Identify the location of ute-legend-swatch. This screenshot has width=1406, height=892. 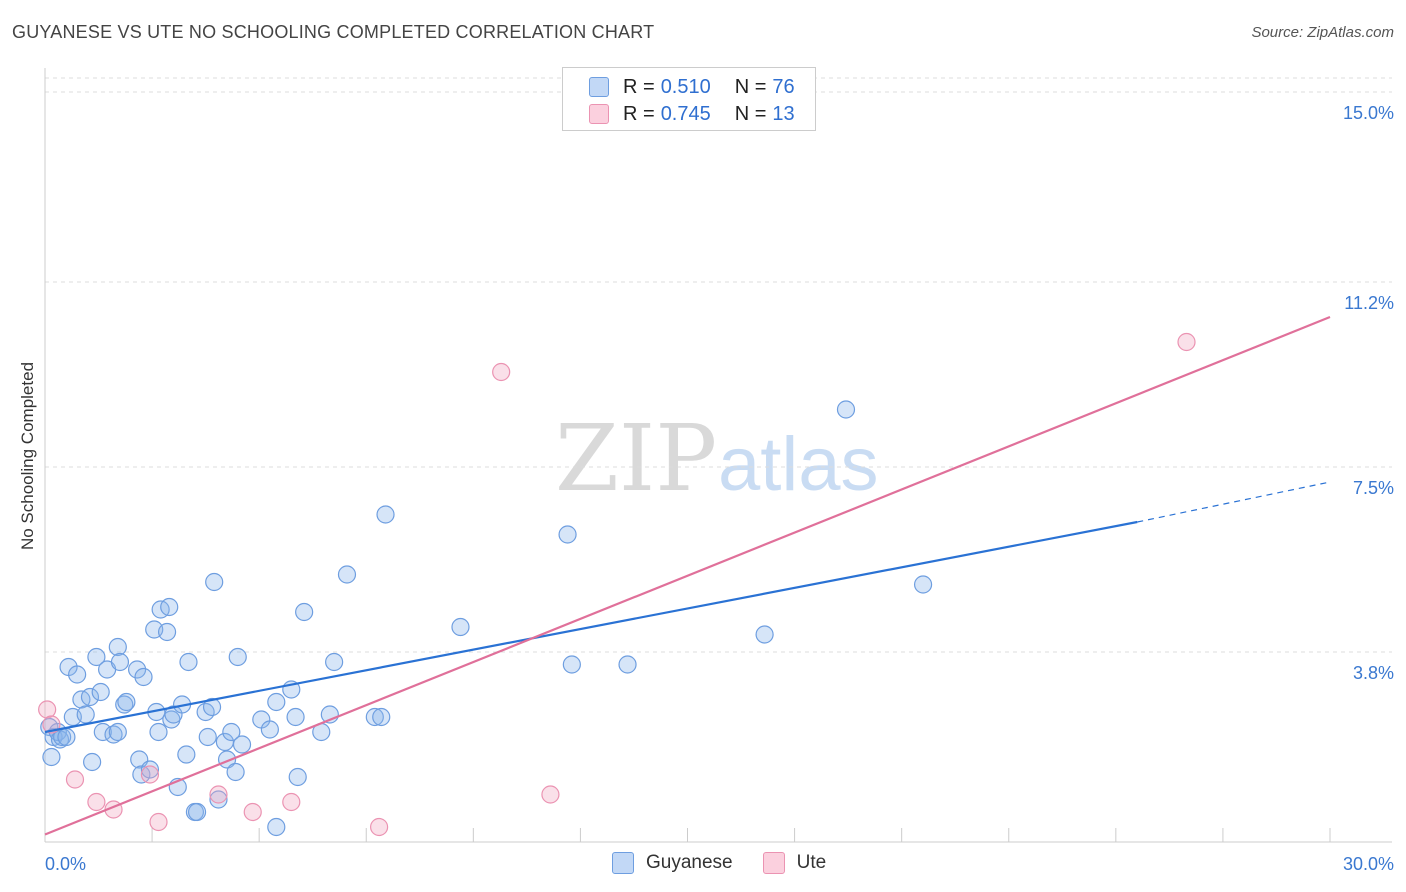
(773, 863).